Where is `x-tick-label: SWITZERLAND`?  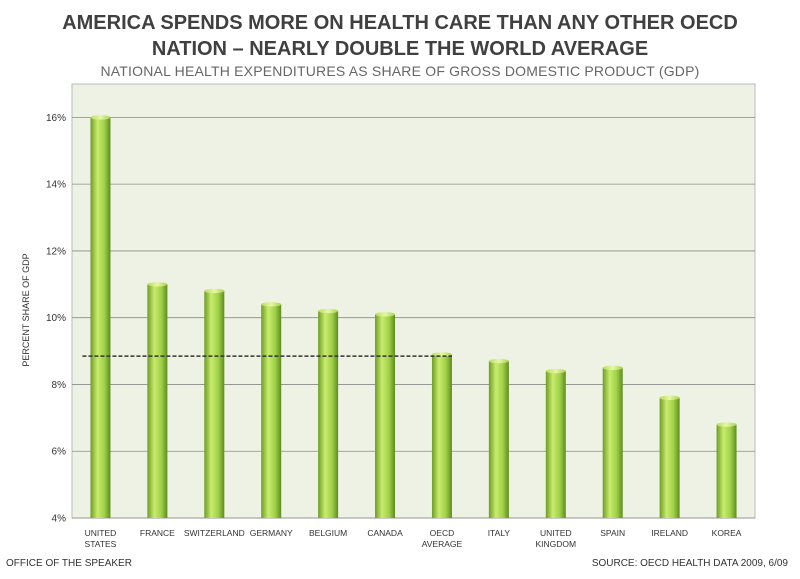
x-tick-label: SWITZERLAND is located at coordinates (214, 533).